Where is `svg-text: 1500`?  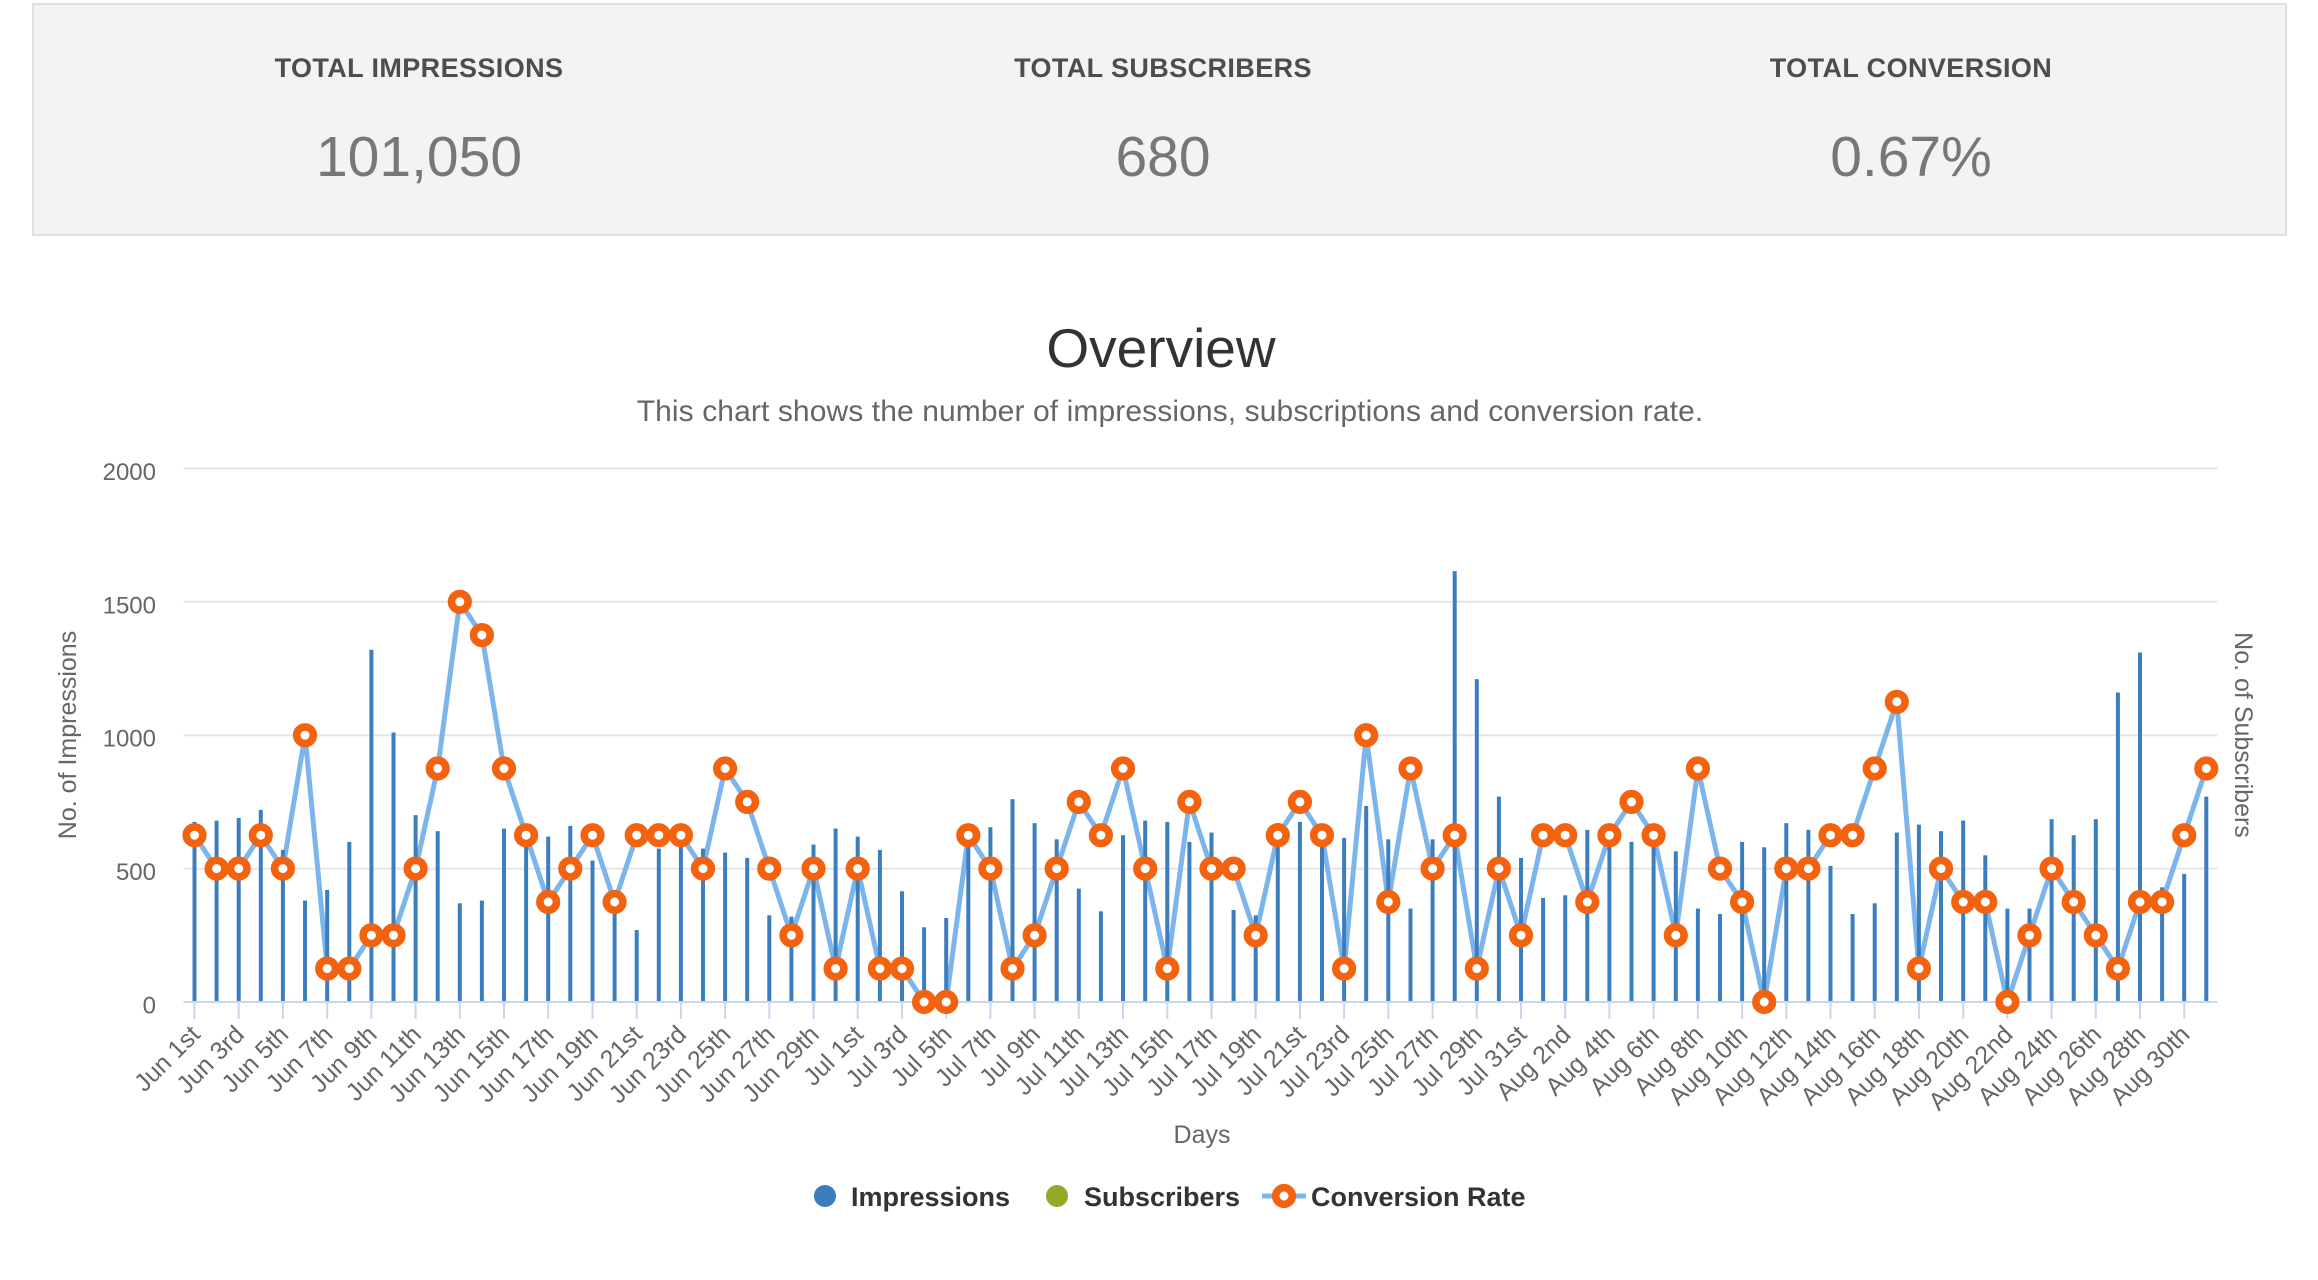 svg-text: 1500 is located at coordinates (129, 605).